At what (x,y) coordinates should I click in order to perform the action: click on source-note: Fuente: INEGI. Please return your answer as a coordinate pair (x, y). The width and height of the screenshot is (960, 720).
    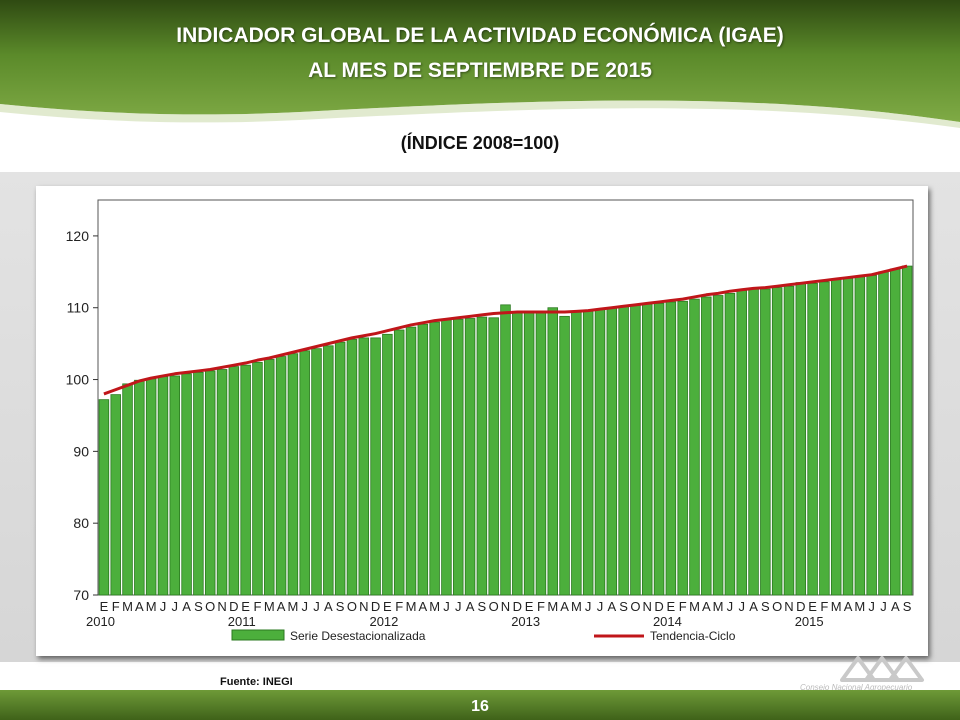
    Looking at the image, I should click on (256, 682).